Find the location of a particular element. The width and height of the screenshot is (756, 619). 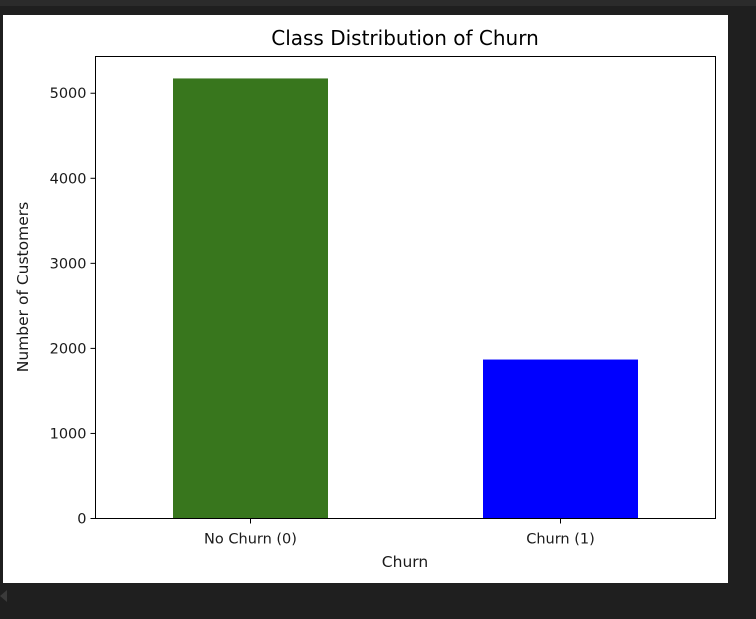

scroll-left-arrow-icon is located at coordinates (3, 596).